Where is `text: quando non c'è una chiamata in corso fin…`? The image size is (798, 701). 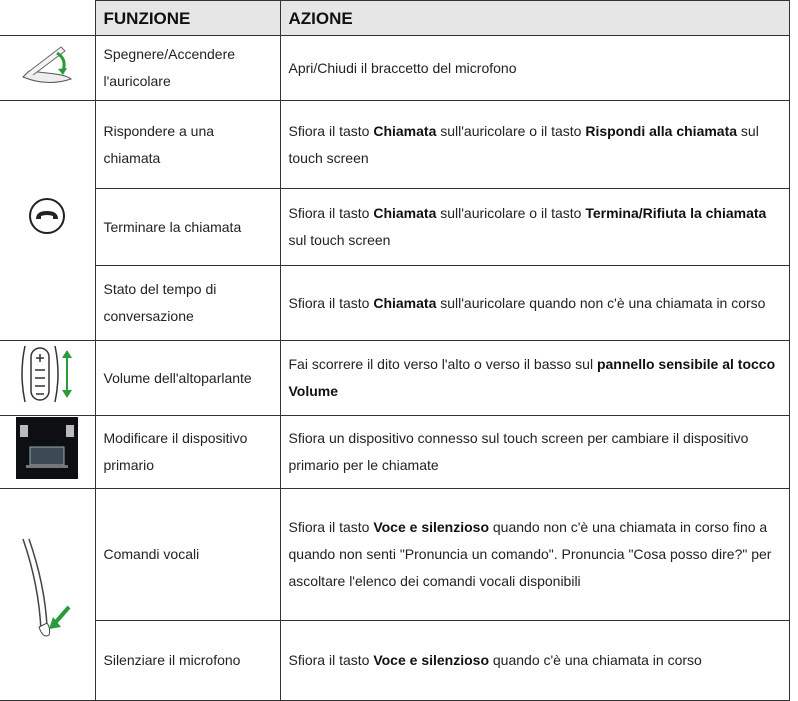 text: quando non c'è una chiamata in corso fin… is located at coordinates (530, 554).